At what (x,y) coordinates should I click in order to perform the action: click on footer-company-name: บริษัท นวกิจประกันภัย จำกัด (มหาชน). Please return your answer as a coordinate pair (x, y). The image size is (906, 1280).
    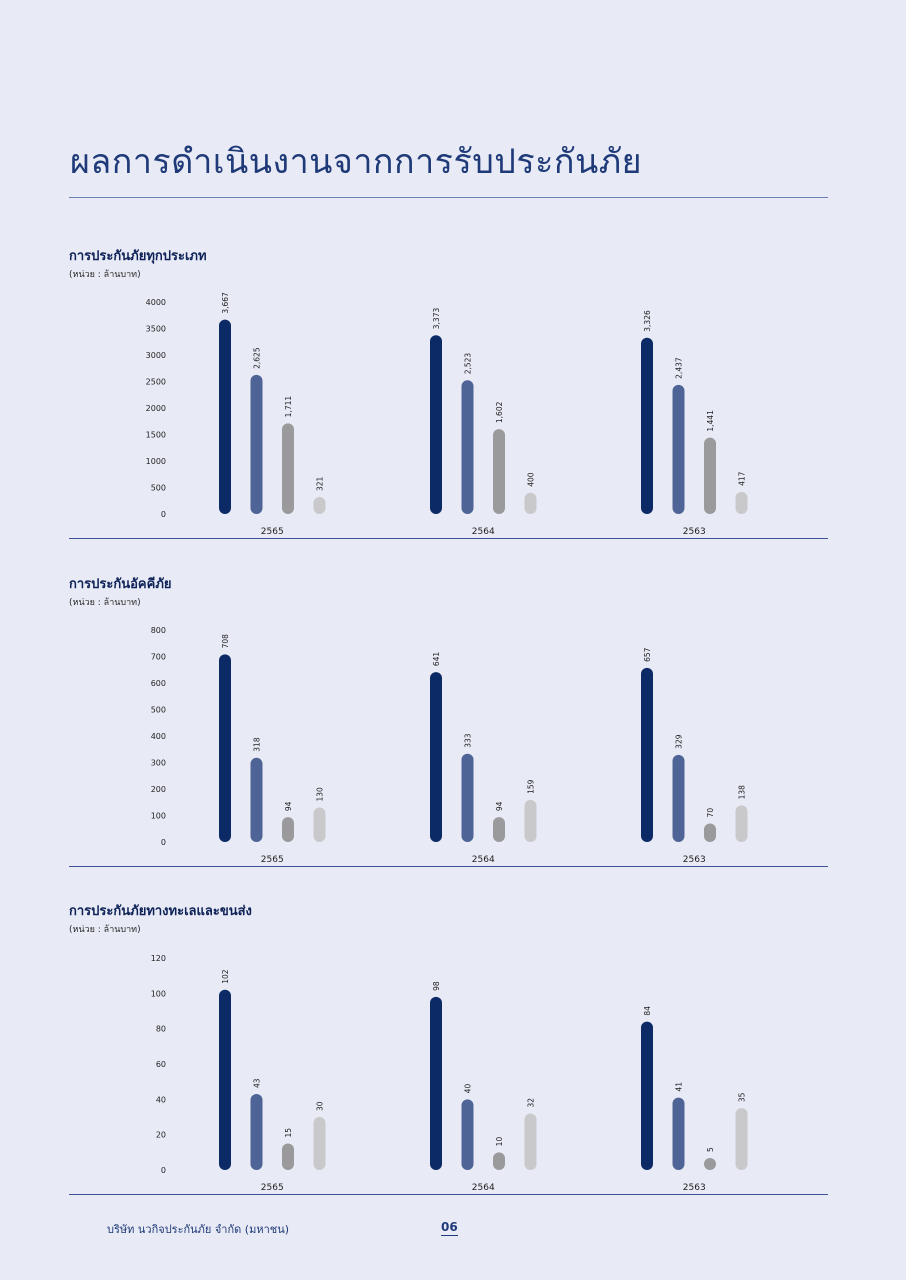
    Looking at the image, I should click on (198, 1229).